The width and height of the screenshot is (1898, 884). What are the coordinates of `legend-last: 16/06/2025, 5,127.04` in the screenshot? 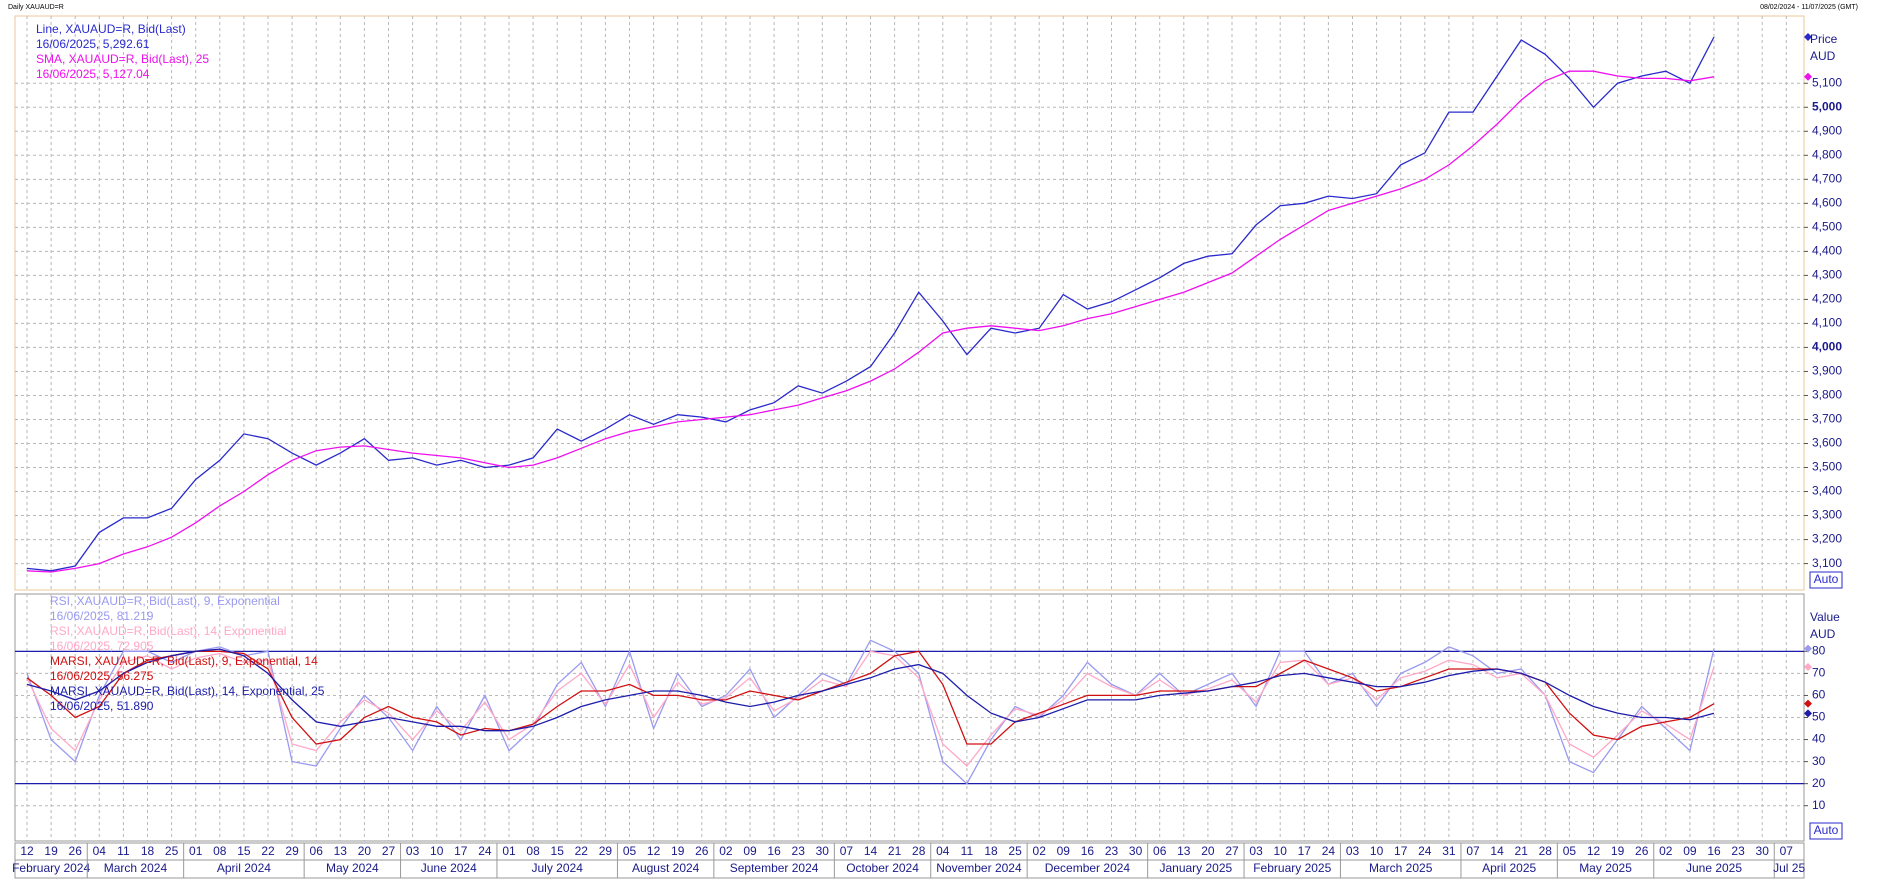 It's located at (93, 74).